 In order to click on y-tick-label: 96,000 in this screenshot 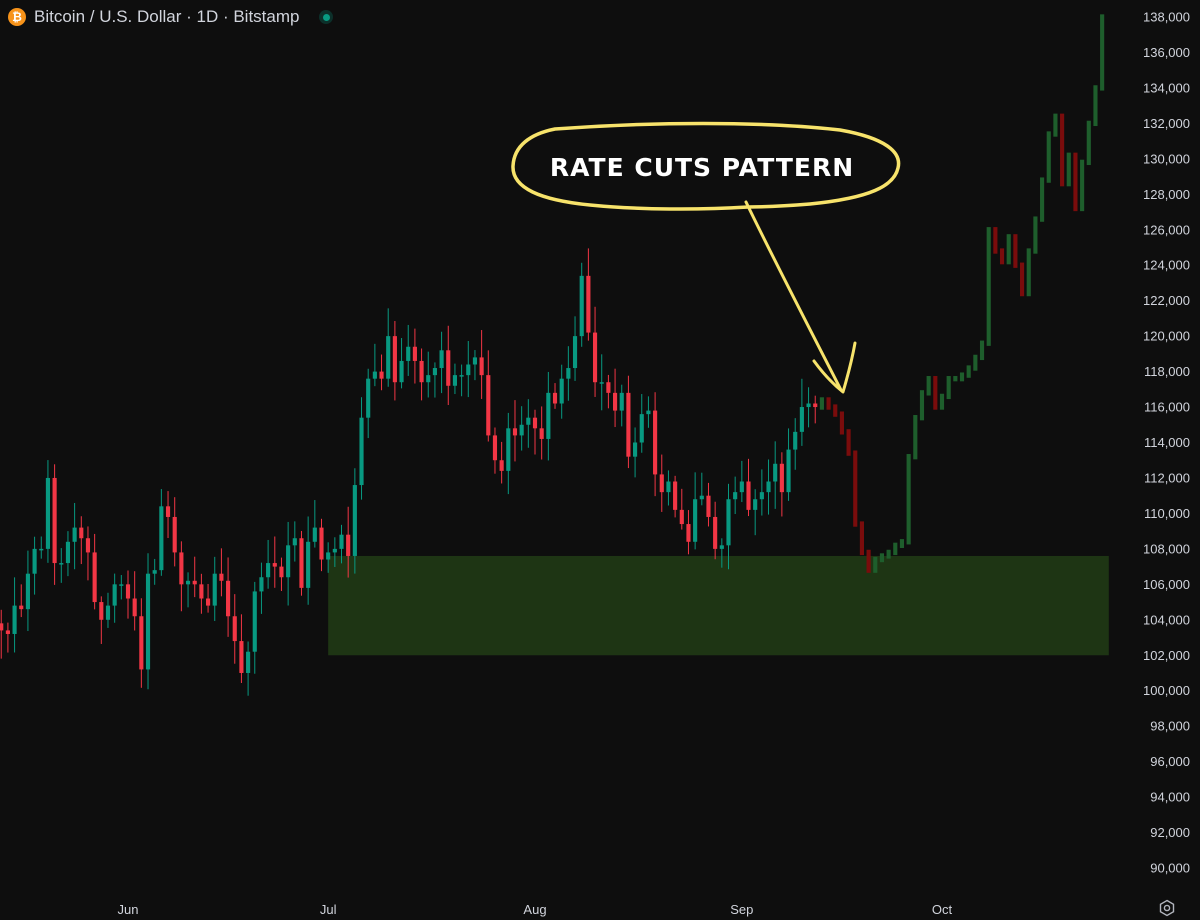, I will do `click(1170, 761)`.